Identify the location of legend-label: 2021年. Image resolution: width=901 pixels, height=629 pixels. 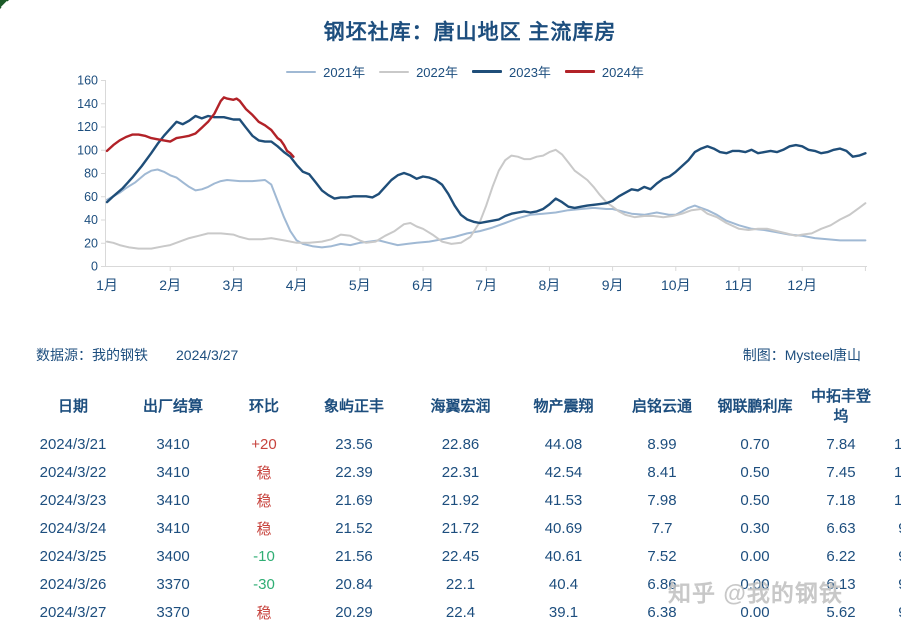
(344, 72).